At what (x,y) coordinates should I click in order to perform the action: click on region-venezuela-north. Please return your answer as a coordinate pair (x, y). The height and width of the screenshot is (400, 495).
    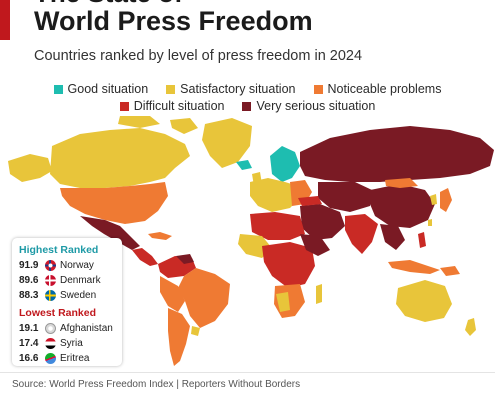
    Looking at the image, I should click on (185, 259).